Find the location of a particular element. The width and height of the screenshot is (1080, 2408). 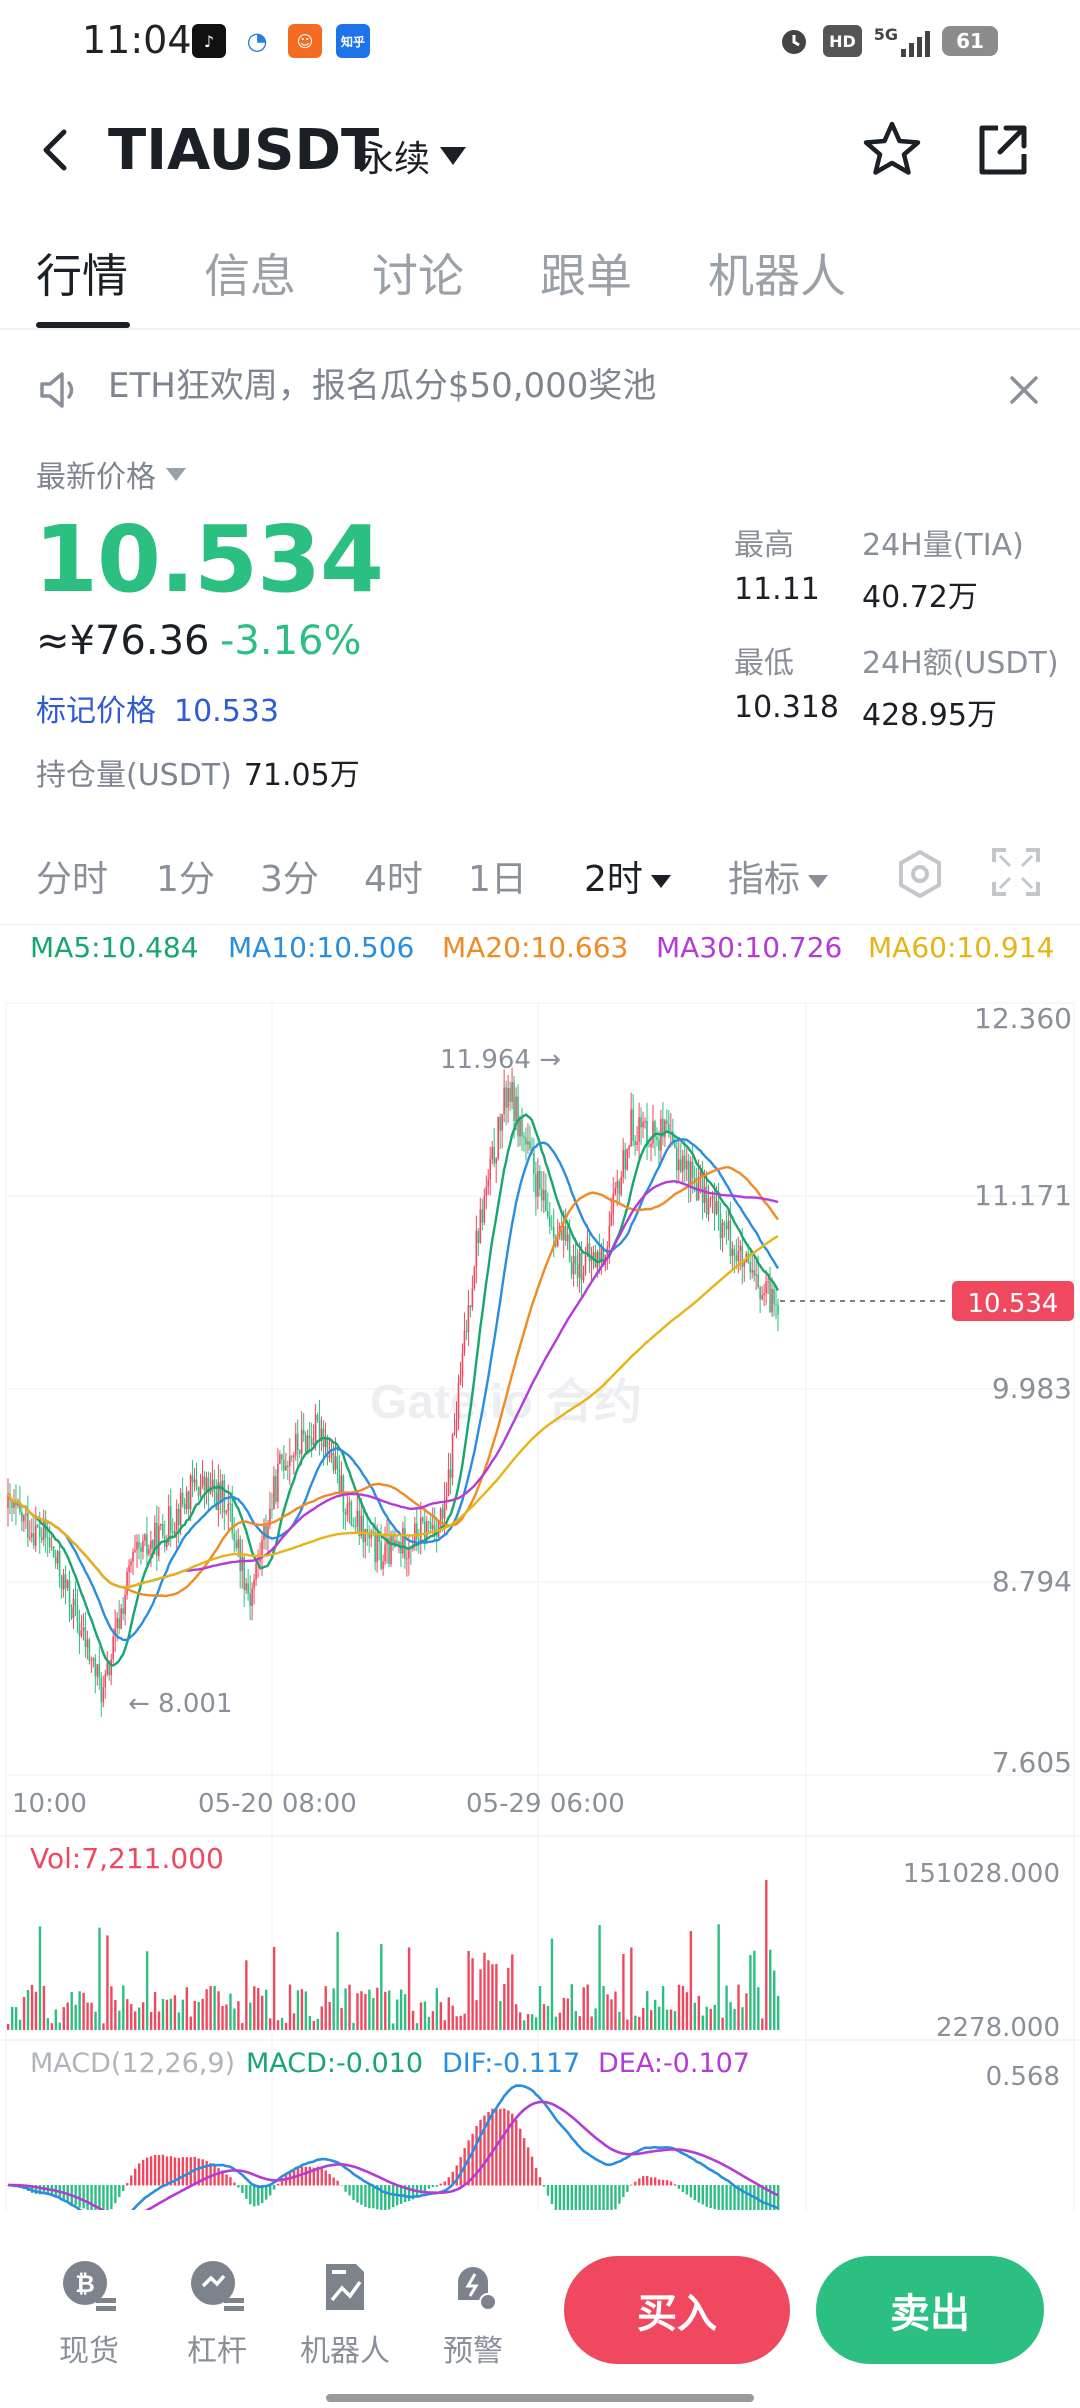

tab-copy-trading: 跟单 is located at coordinates (586, 276).